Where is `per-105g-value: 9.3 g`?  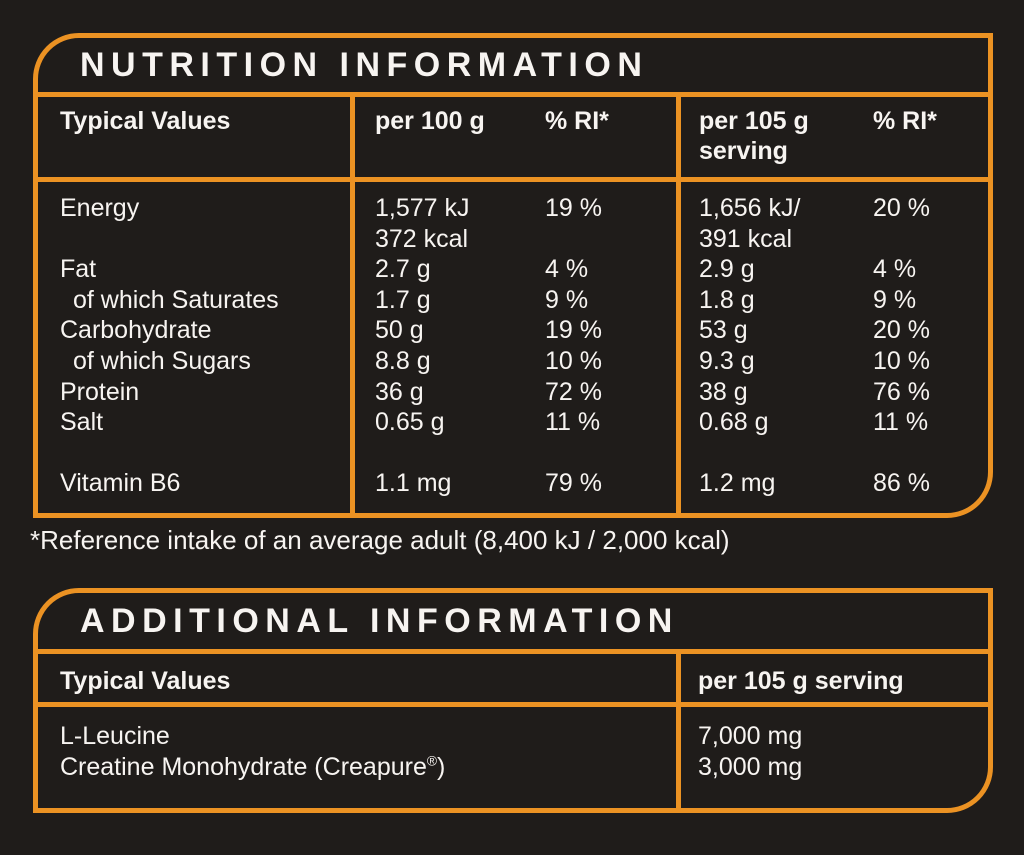
per-105g-value: 9.3 g is located at coordinates (727, 360).